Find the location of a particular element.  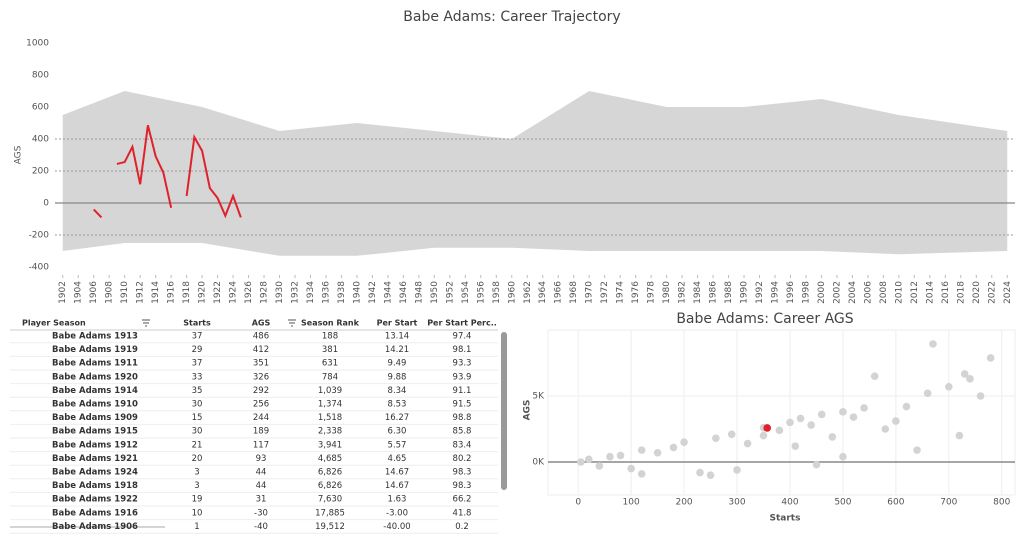

x-tick-label: 800 is located at coordinates (1001, 503).